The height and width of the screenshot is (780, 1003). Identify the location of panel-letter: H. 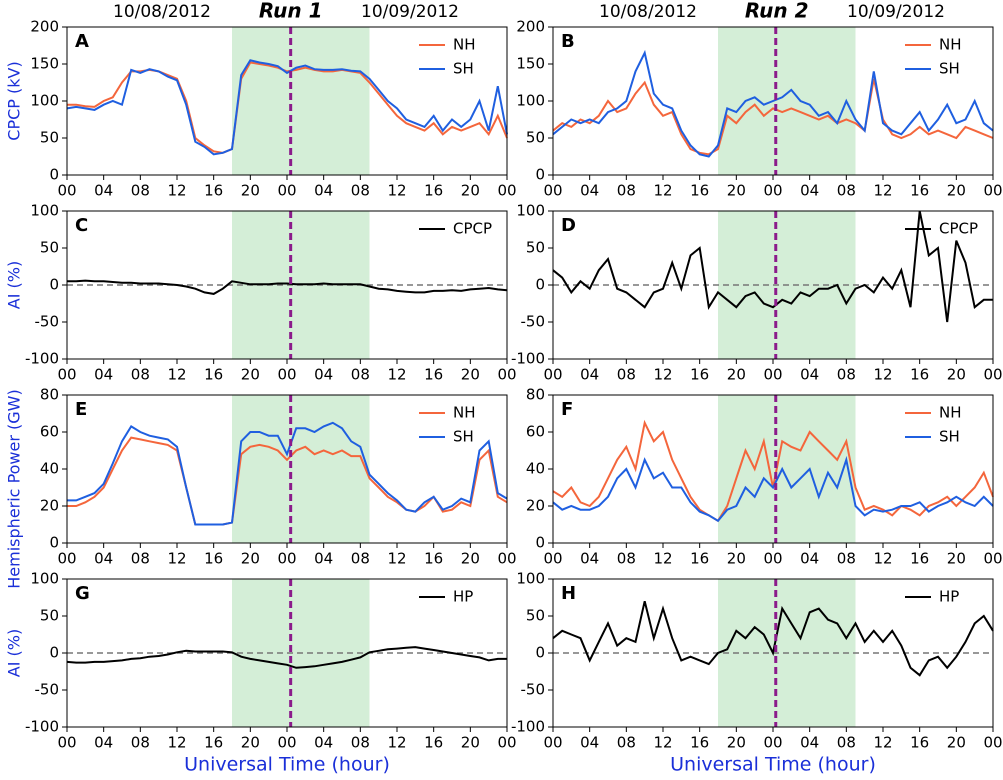
(568, 593).